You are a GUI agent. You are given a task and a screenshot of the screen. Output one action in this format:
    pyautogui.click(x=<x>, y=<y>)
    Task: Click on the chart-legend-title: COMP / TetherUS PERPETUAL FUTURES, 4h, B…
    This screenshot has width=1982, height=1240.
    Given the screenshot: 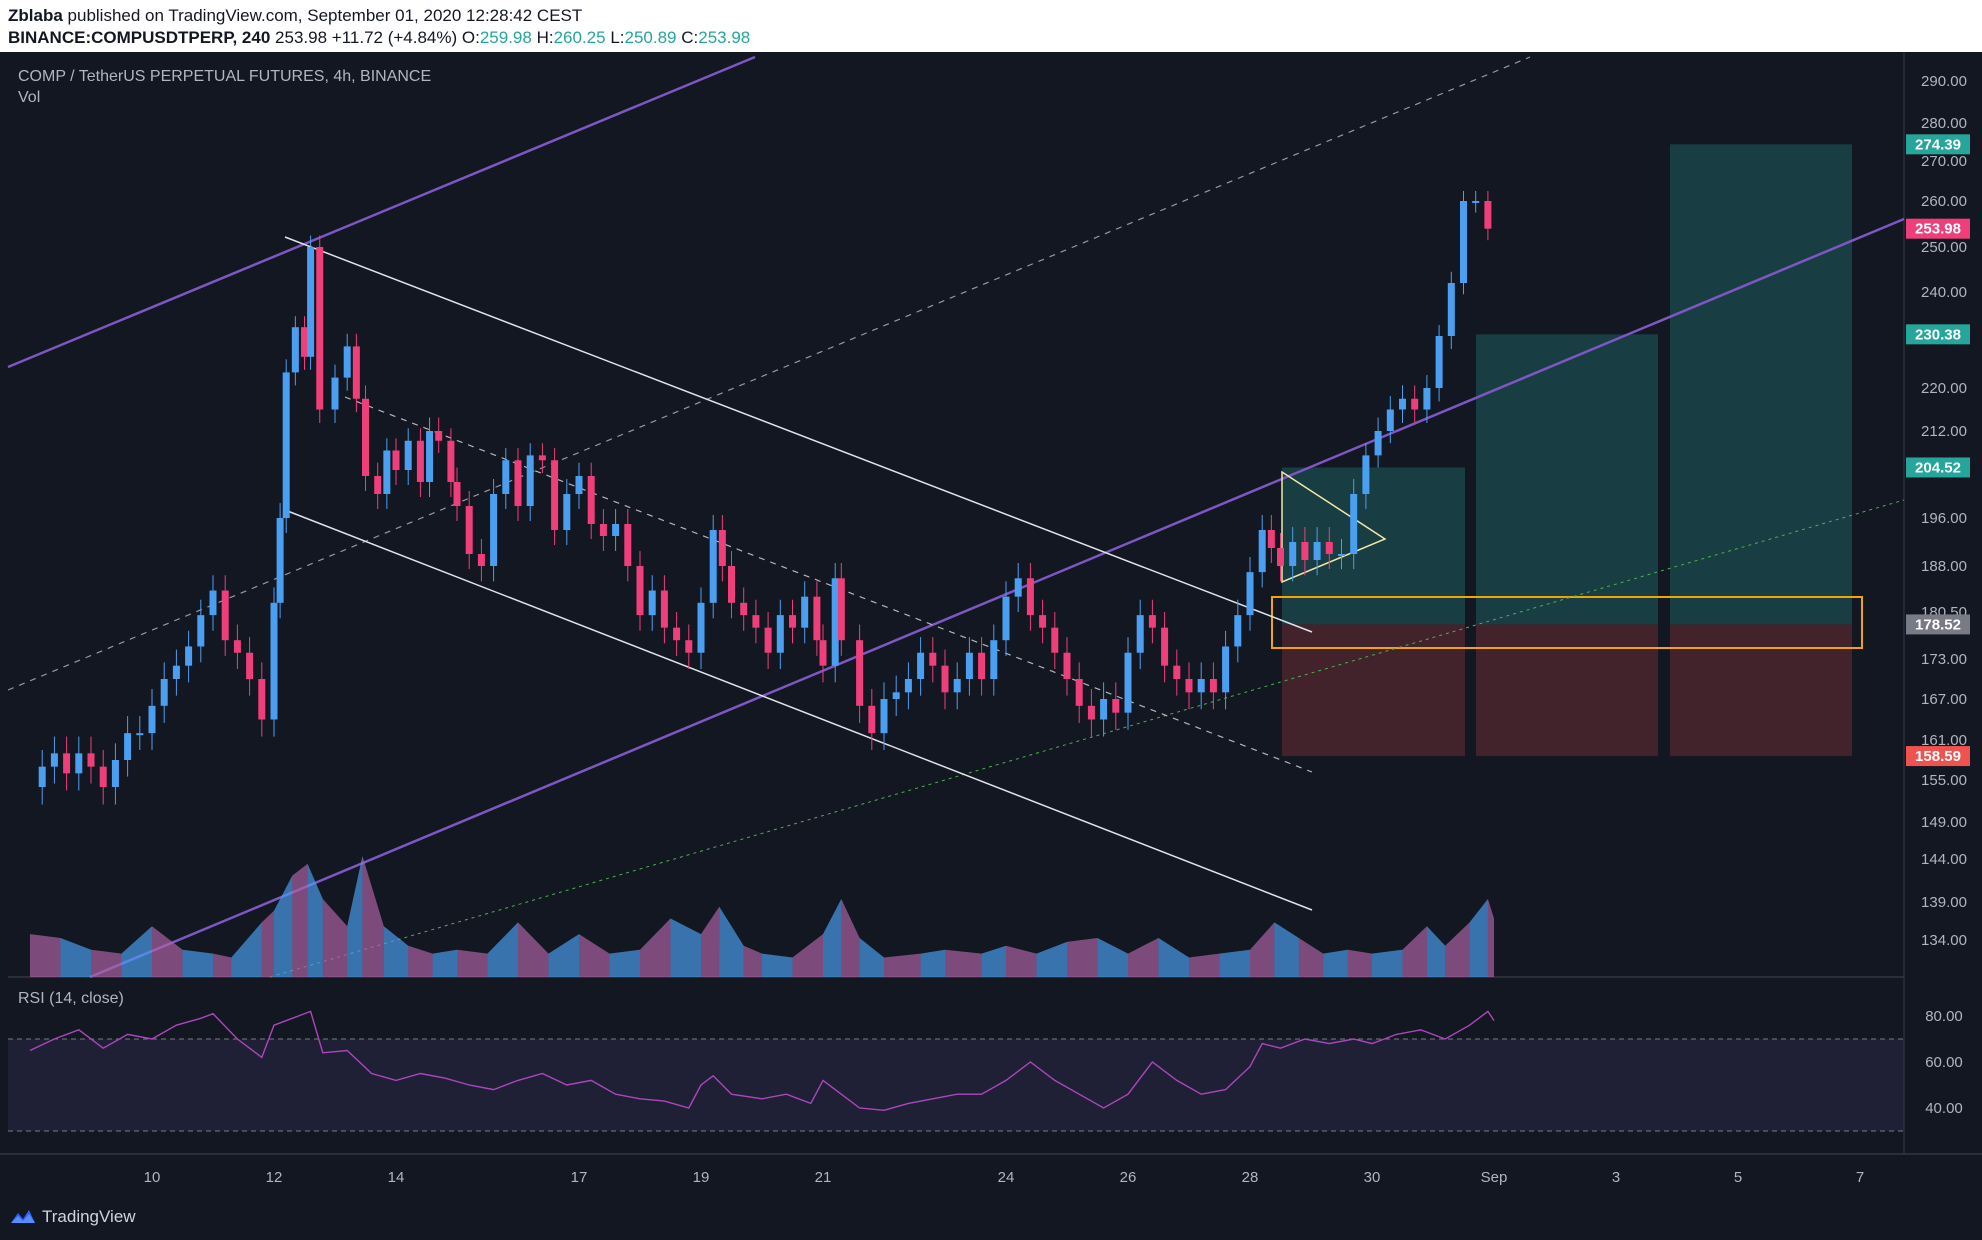 What is the action you would take?
    pyautogui.click(x=224, y=76)
    